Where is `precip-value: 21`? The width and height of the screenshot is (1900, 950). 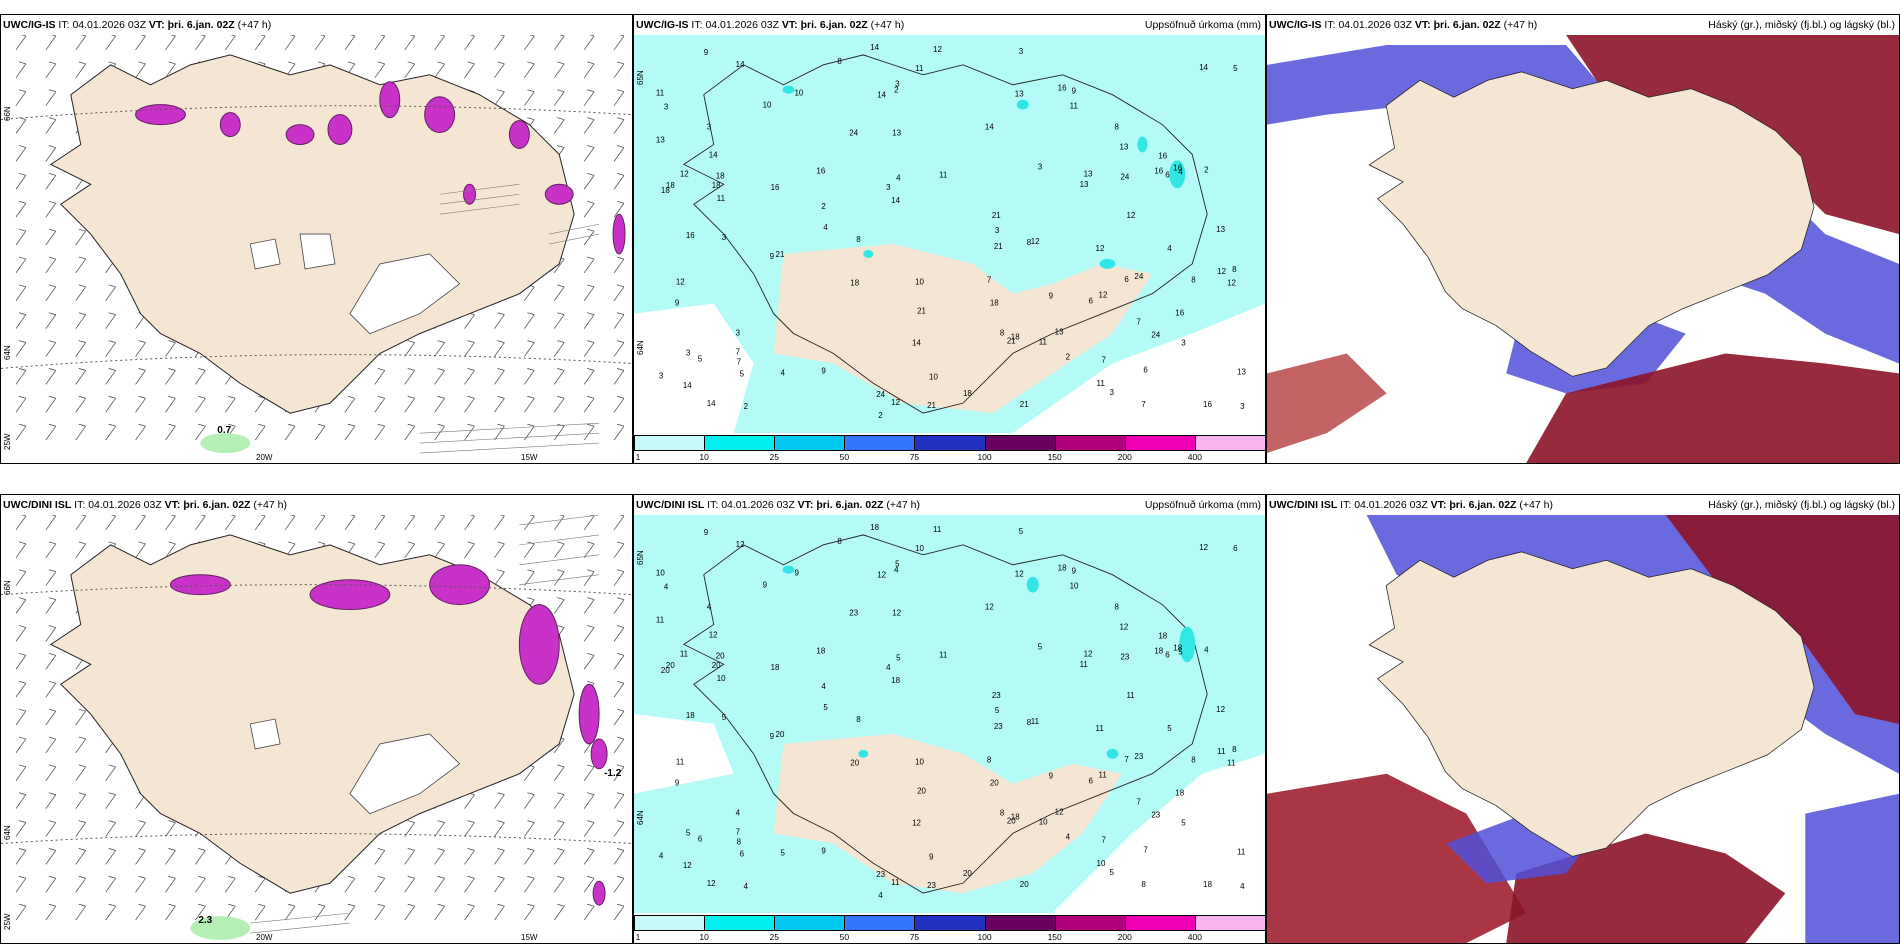
precip-value: 21 is located at coordinates (996, 215).